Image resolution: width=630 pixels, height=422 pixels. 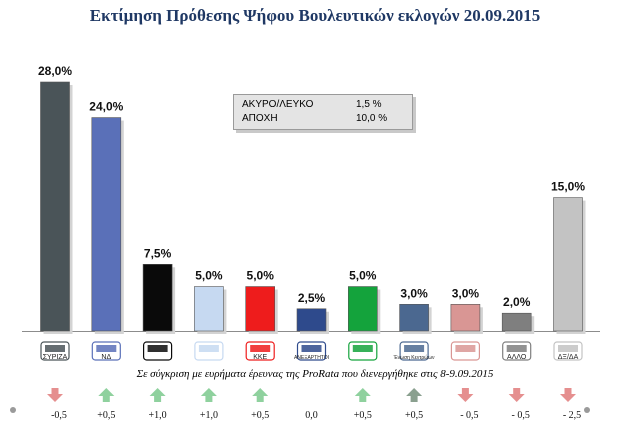 What do you see at coordinates (59, 415) in the screenshot?
I see `change-label: -0,5` at bounding box center [59, 415].